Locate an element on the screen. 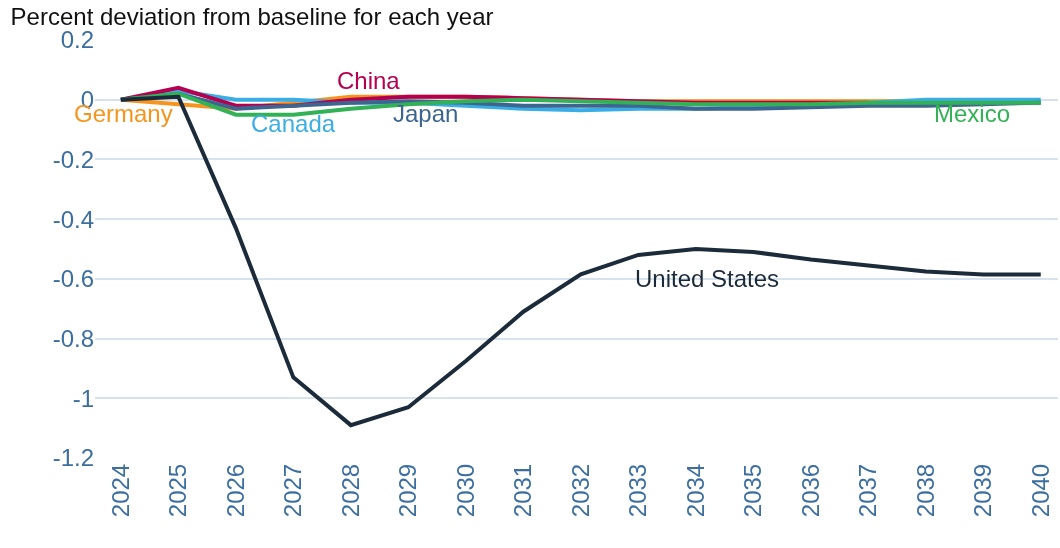 Image resolution: width=1060 pixels, height=548 pixels. x-tick-label: 2034 is located at coordinates (695, 490).